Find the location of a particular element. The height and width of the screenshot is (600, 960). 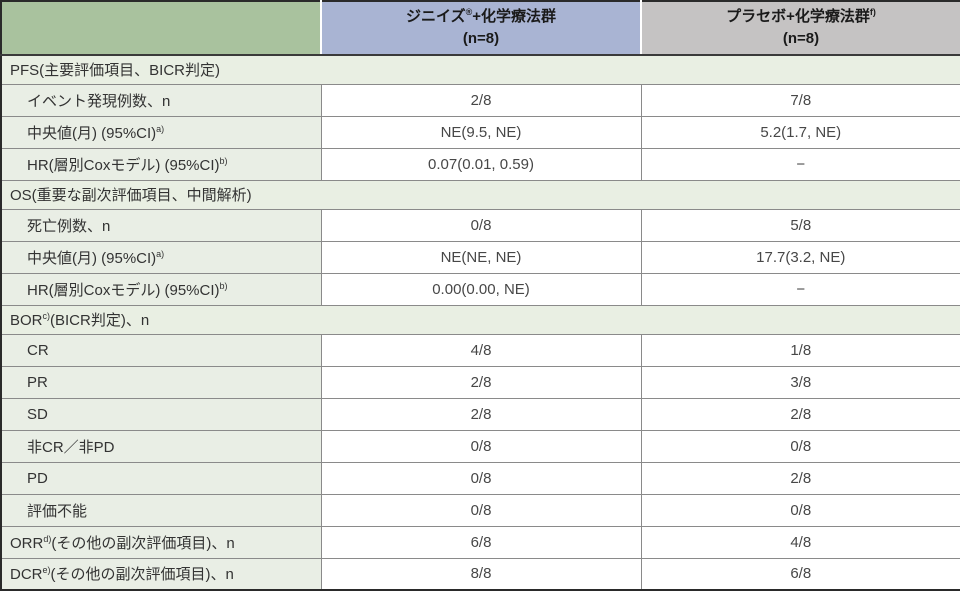

section-row-pfs: PFS(主要評価項目、BICR判定) is located at coordinates (480, 69).